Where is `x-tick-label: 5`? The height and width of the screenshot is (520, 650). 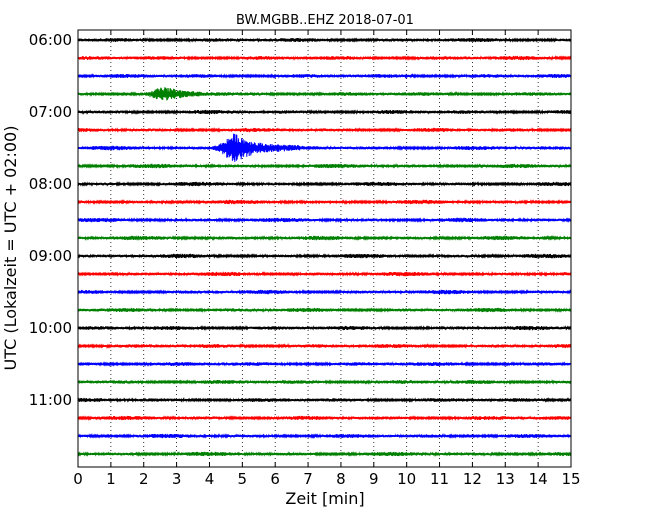
x-tick-label: 5 is located at coordinates (243, 479).